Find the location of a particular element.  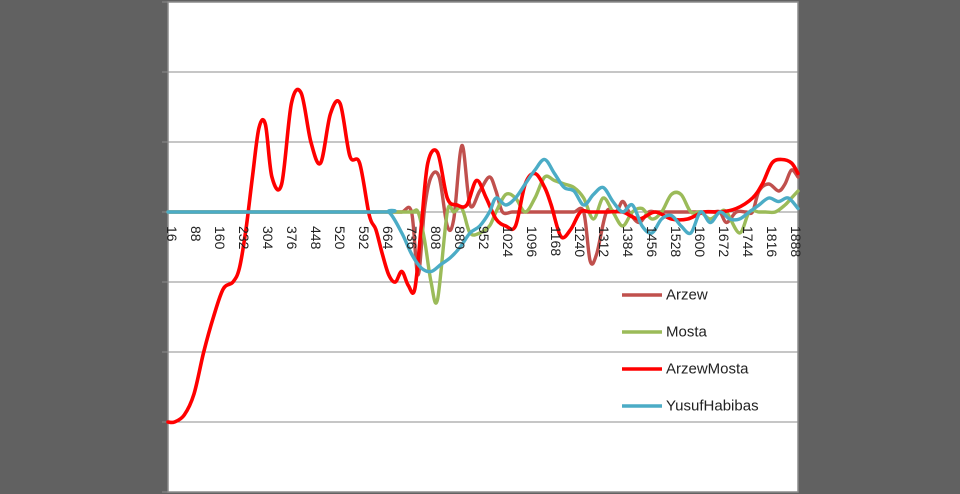

x-tick-label: 1600 is located at coordinates (700, 241).